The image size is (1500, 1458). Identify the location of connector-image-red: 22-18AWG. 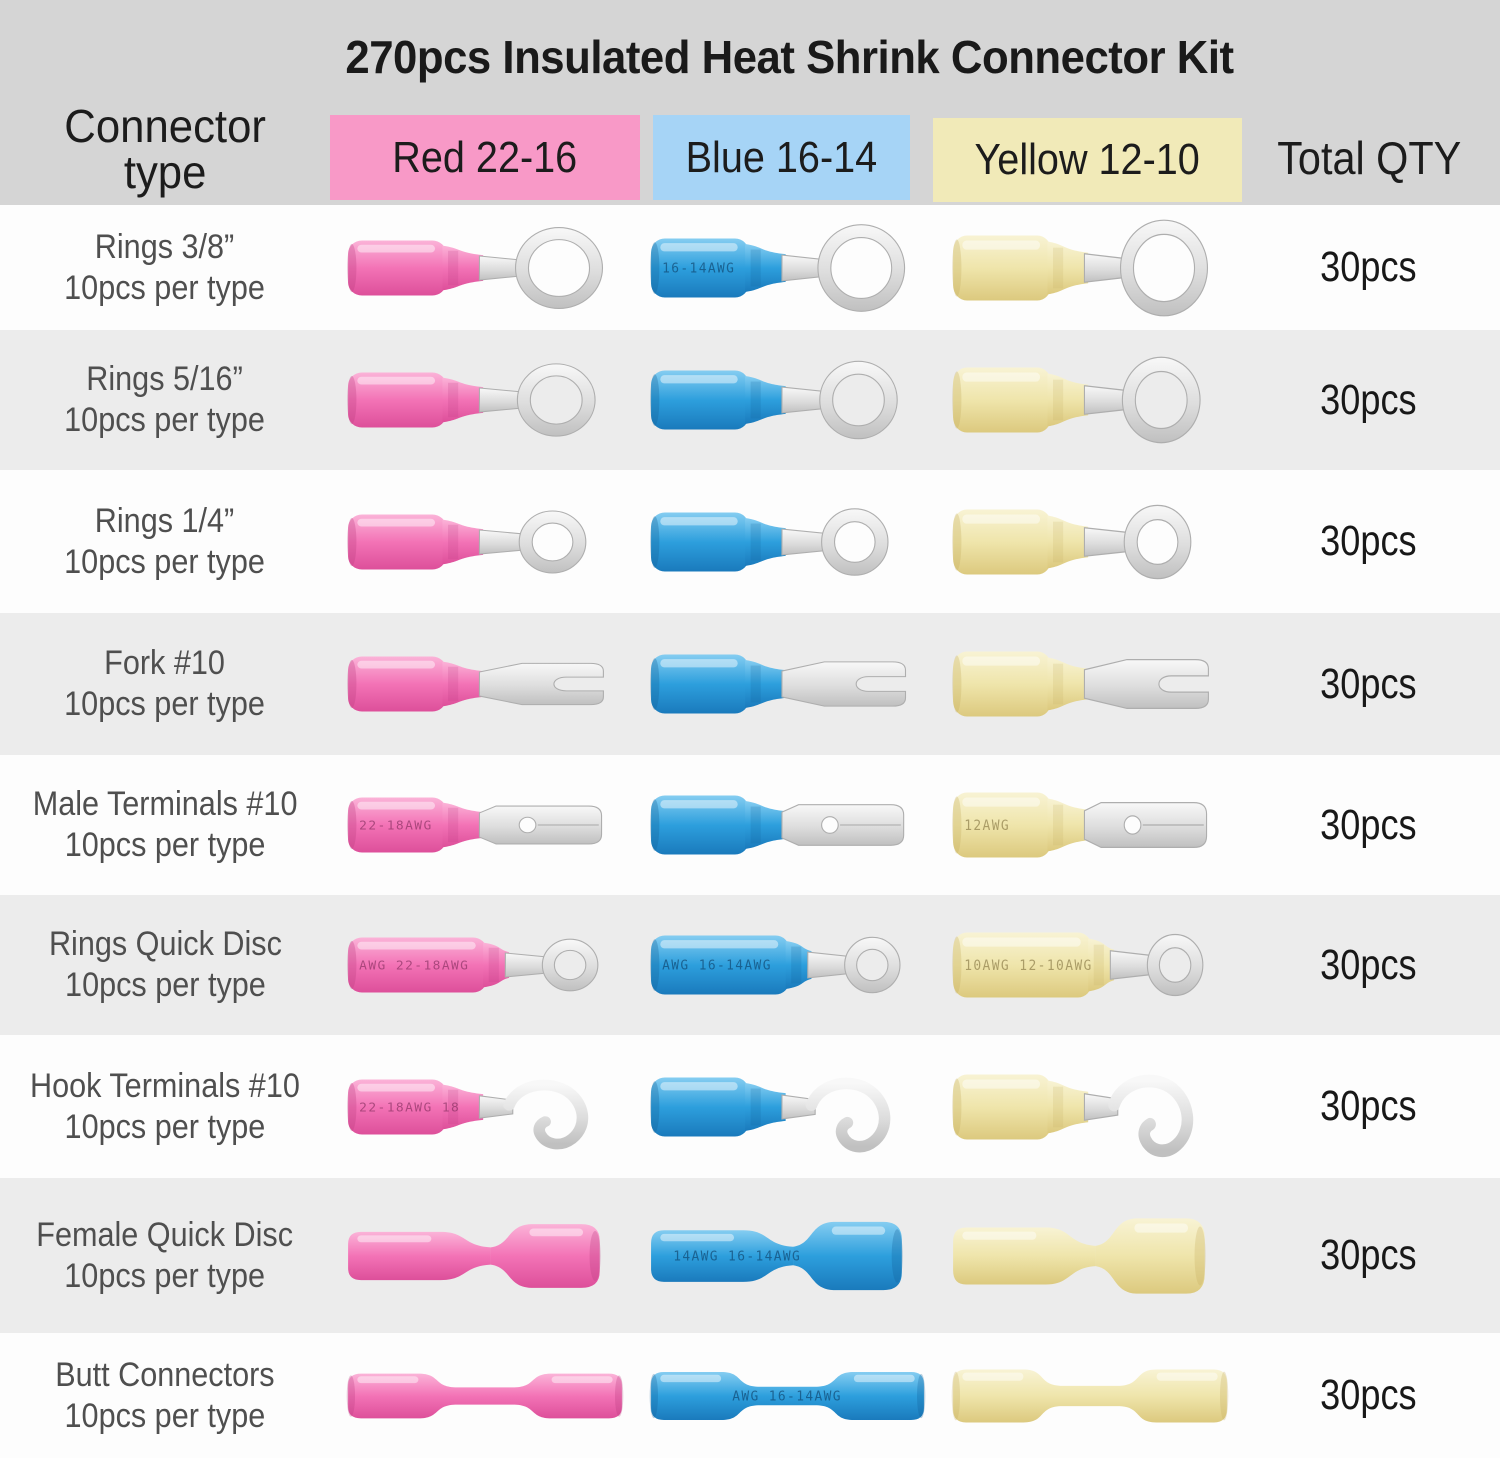
(485, 825).